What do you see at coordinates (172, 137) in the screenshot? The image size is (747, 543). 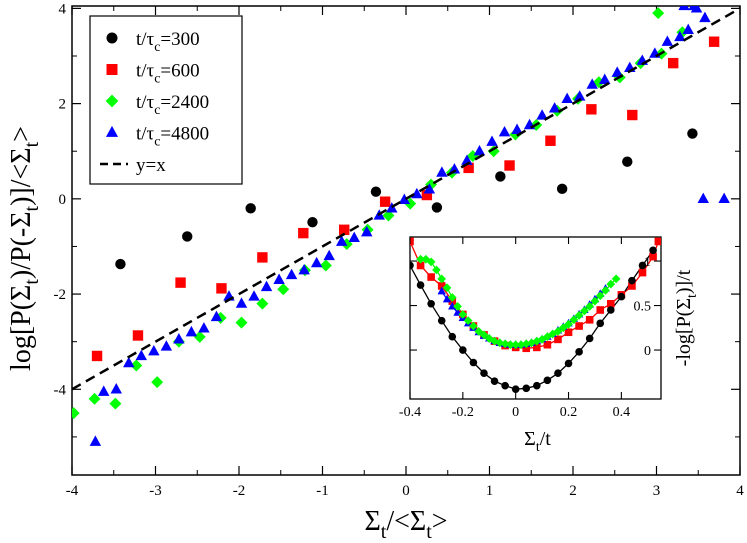 I see `legend-label: t/τc=4800` at bounding box center [172, 137].